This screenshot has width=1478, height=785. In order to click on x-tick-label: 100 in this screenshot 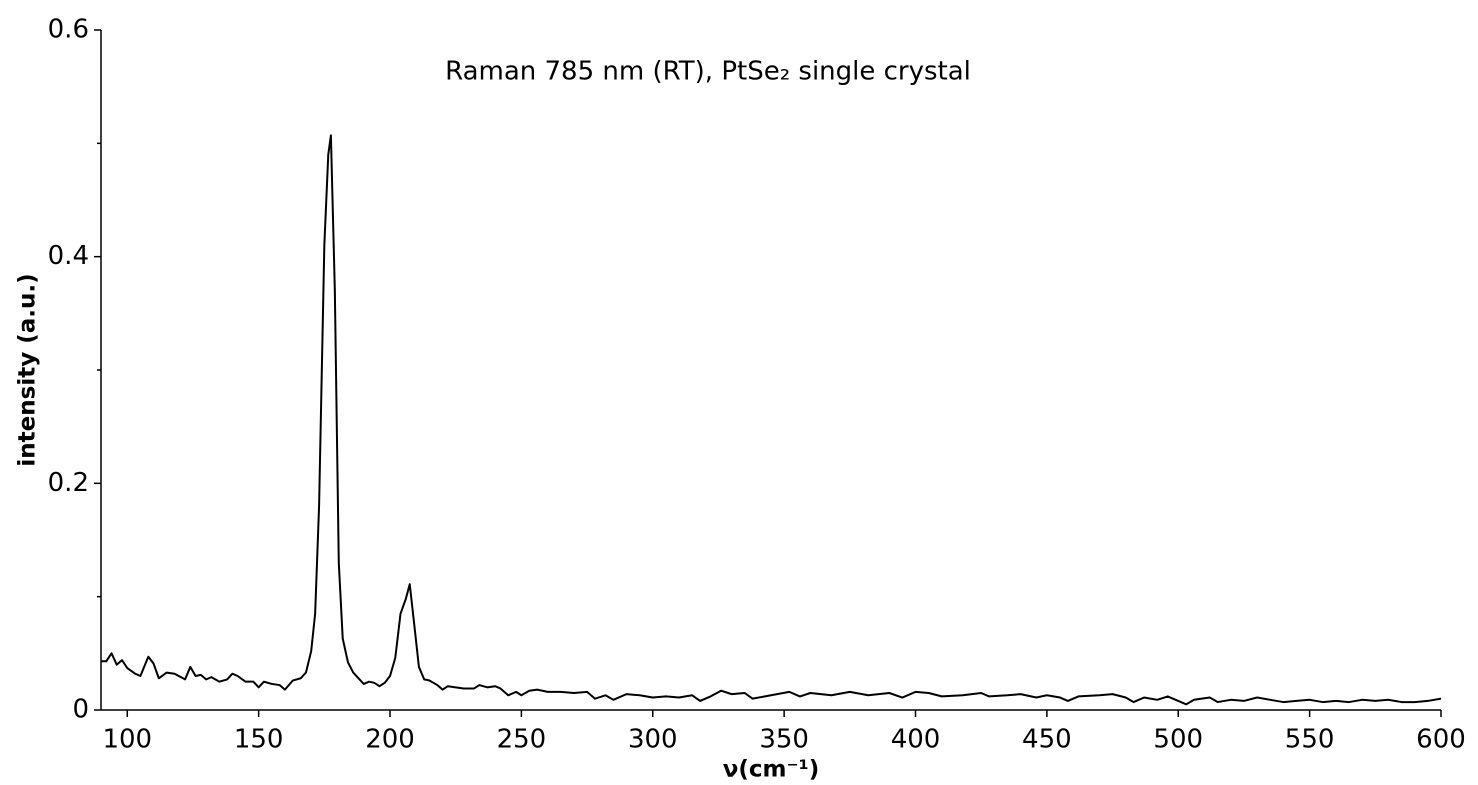, I will do `click(127, 740)`.